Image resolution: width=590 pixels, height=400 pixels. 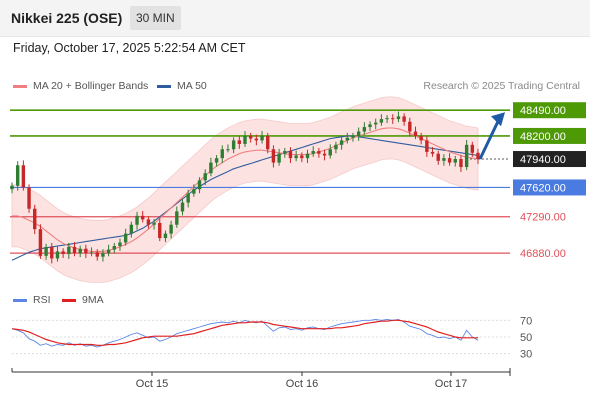 What do you see at coordinates (526, 355) in the screenshot?
I see `rsi-tick-label: 30` at bounding box center [526, 355].